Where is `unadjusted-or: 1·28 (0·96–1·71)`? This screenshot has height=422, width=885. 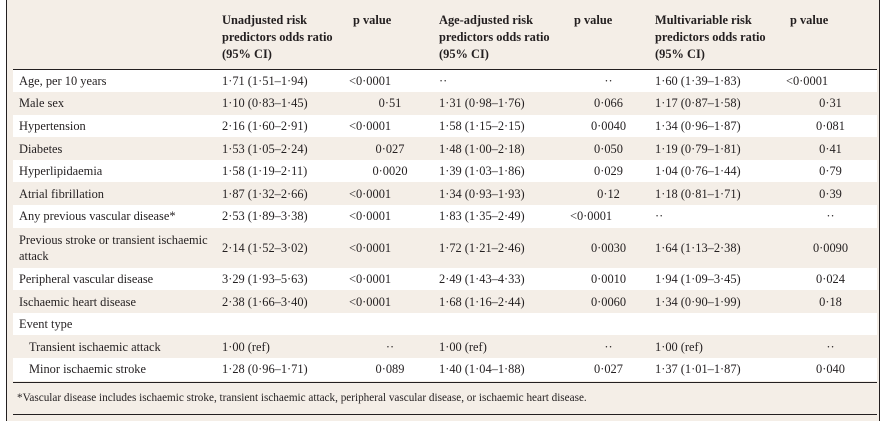
unadjusted-or: 1·28 (0·96–1·71) is located at coordinates (265, 369).